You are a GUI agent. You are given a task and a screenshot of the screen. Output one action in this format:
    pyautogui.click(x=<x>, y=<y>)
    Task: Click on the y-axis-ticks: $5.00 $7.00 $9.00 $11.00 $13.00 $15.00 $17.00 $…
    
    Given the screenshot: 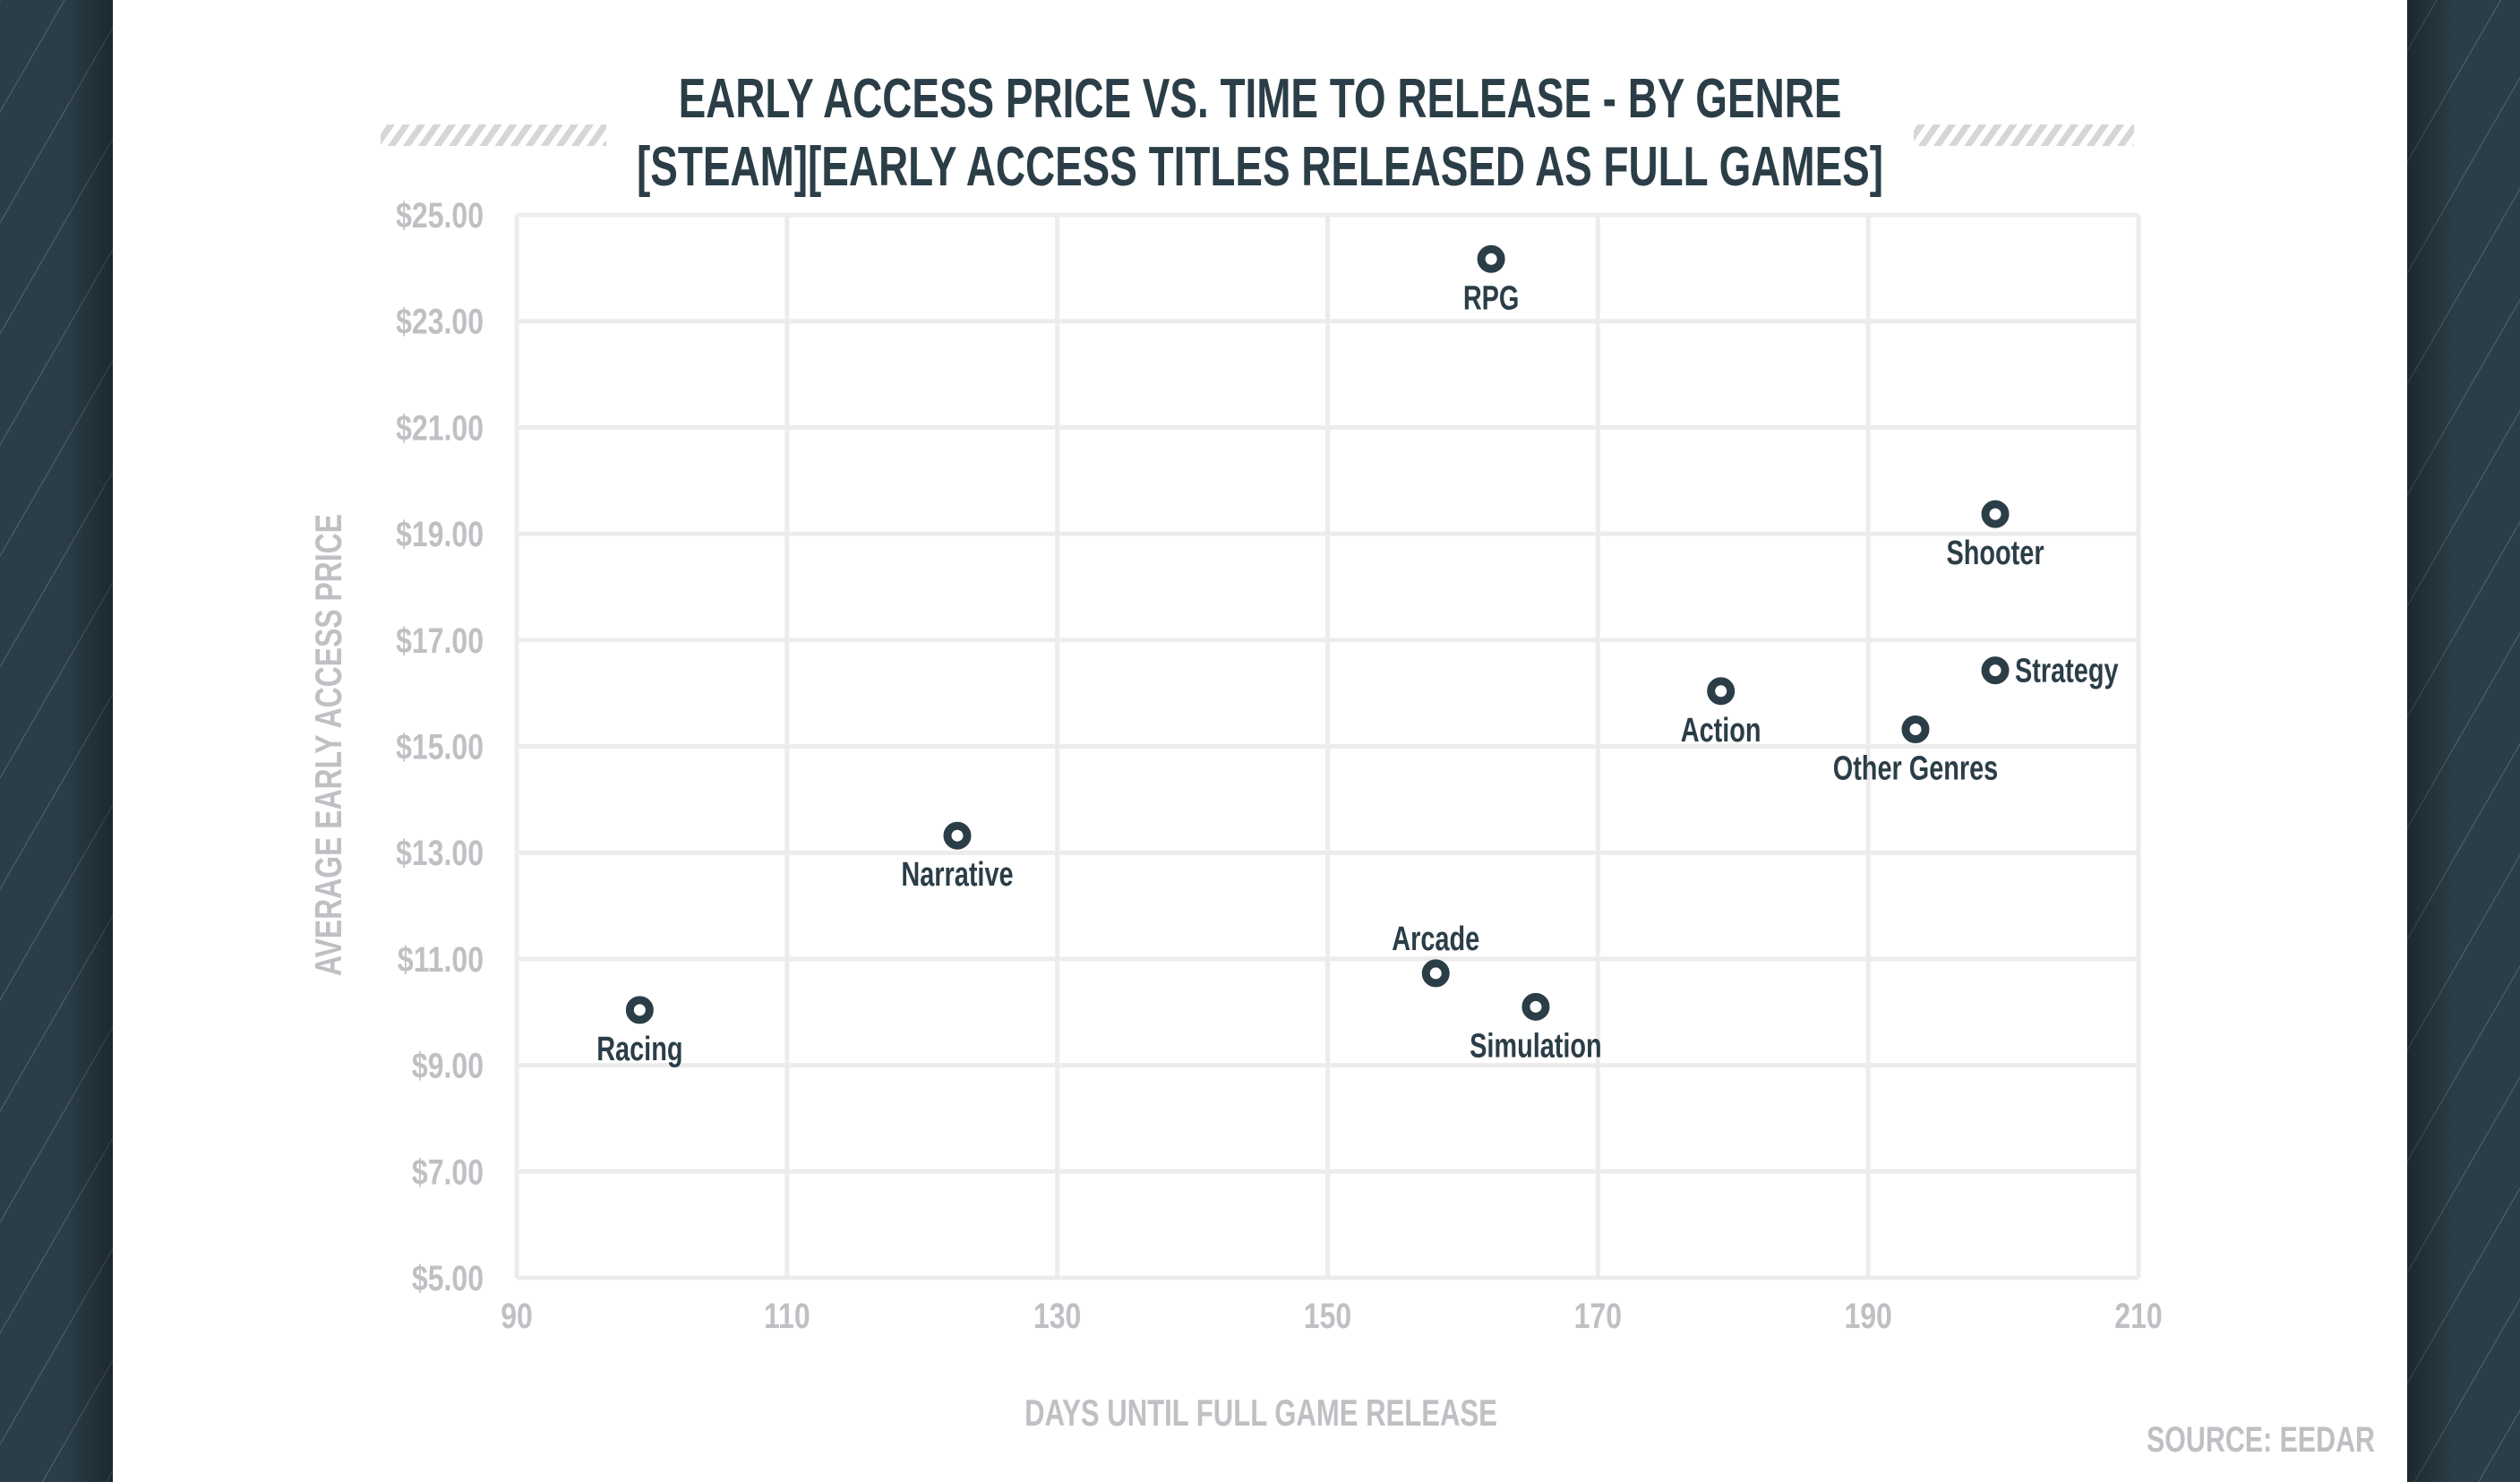 What is the action you would take?
    pyautogui.click(x=440, y=746)
    